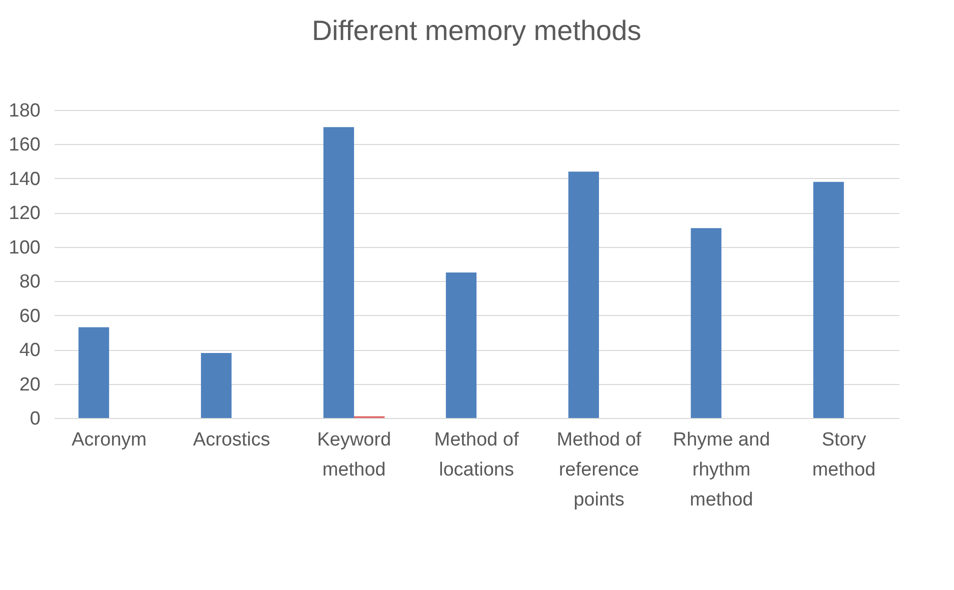  Describe the element at coordinates (231, 440) in the screenshot. I see `x-tick-label: Acrostics` at that location.